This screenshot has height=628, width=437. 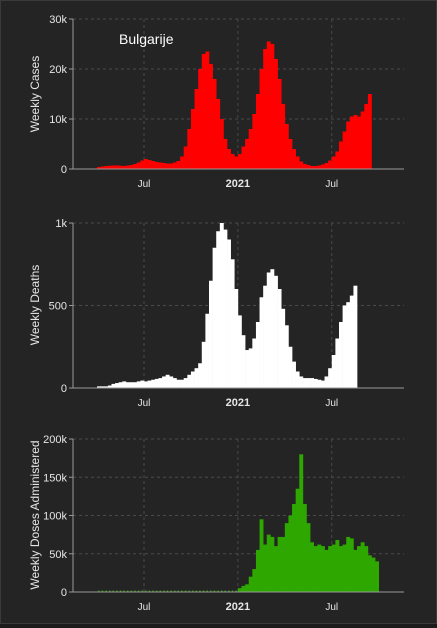 I want to click on y-axis-label: Weekly Cases, so click(x=35, y=94).